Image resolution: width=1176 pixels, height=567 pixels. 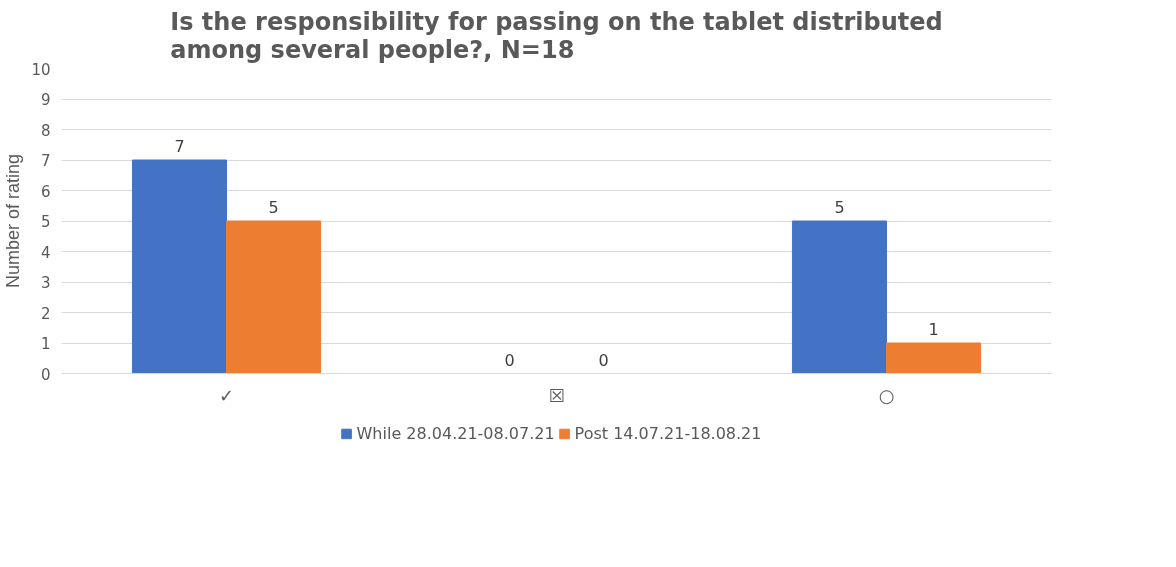 What do you see at coordinates (556, 395) in the screenshot?
I see `x-tick-label: ☒` at bounding box center [556, 395].